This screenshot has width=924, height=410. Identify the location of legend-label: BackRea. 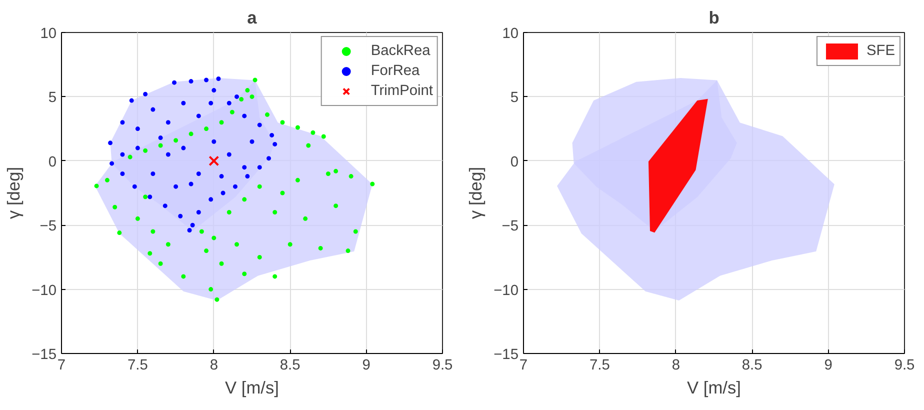
(400, 51).